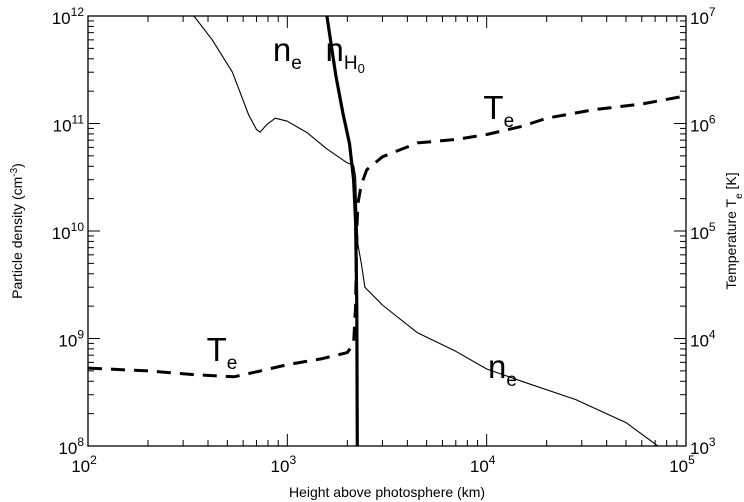 Image resolution: width=744 pixels, height=502 pixels. Describe the element at coordinates (84, 464) in the screenshot. I see `x-tick-label: 10²` at that location.